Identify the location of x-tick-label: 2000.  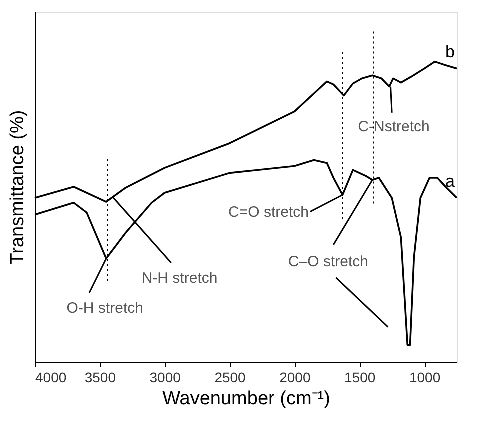
(295, 378).